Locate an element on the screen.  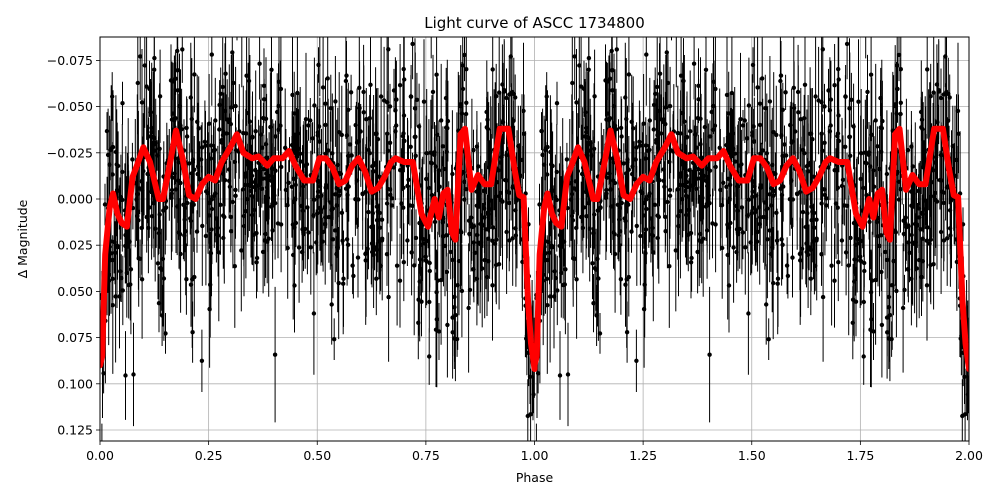
x-tick-label: 1.25 is located at coordinates (643, 455).